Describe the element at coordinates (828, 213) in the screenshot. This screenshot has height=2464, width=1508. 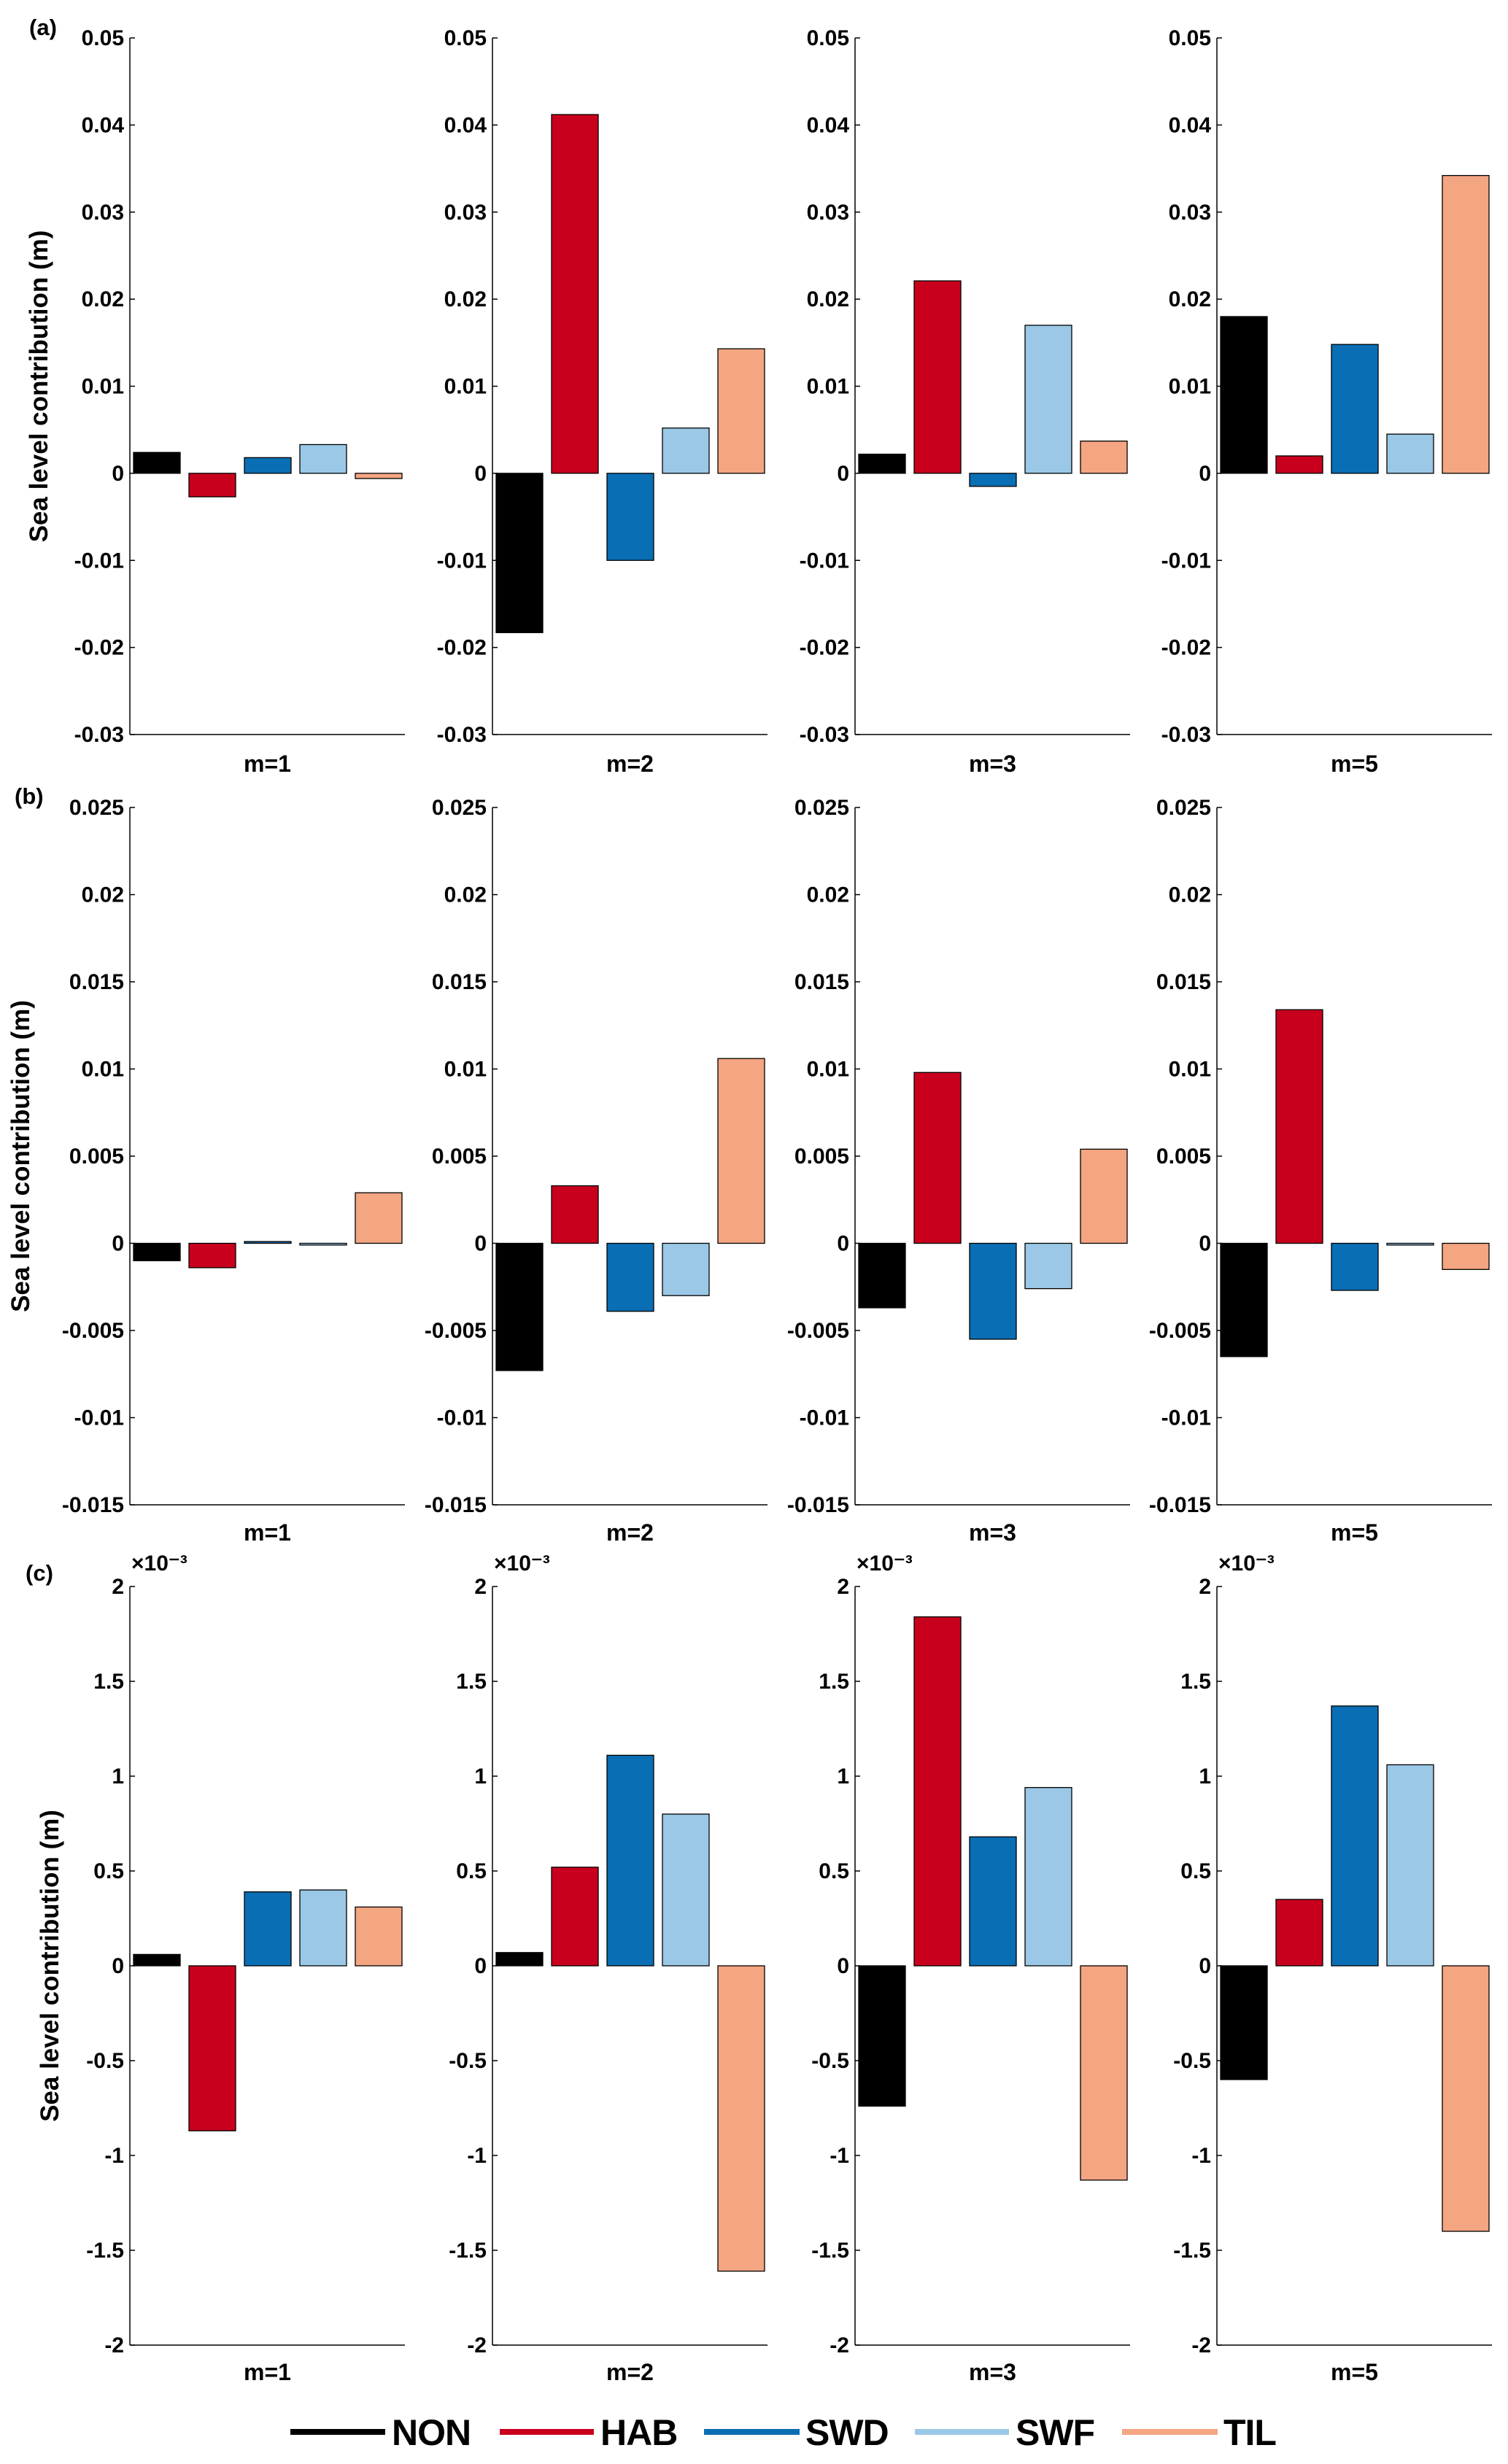
I see `y-tick-label: 0.03` at that location.